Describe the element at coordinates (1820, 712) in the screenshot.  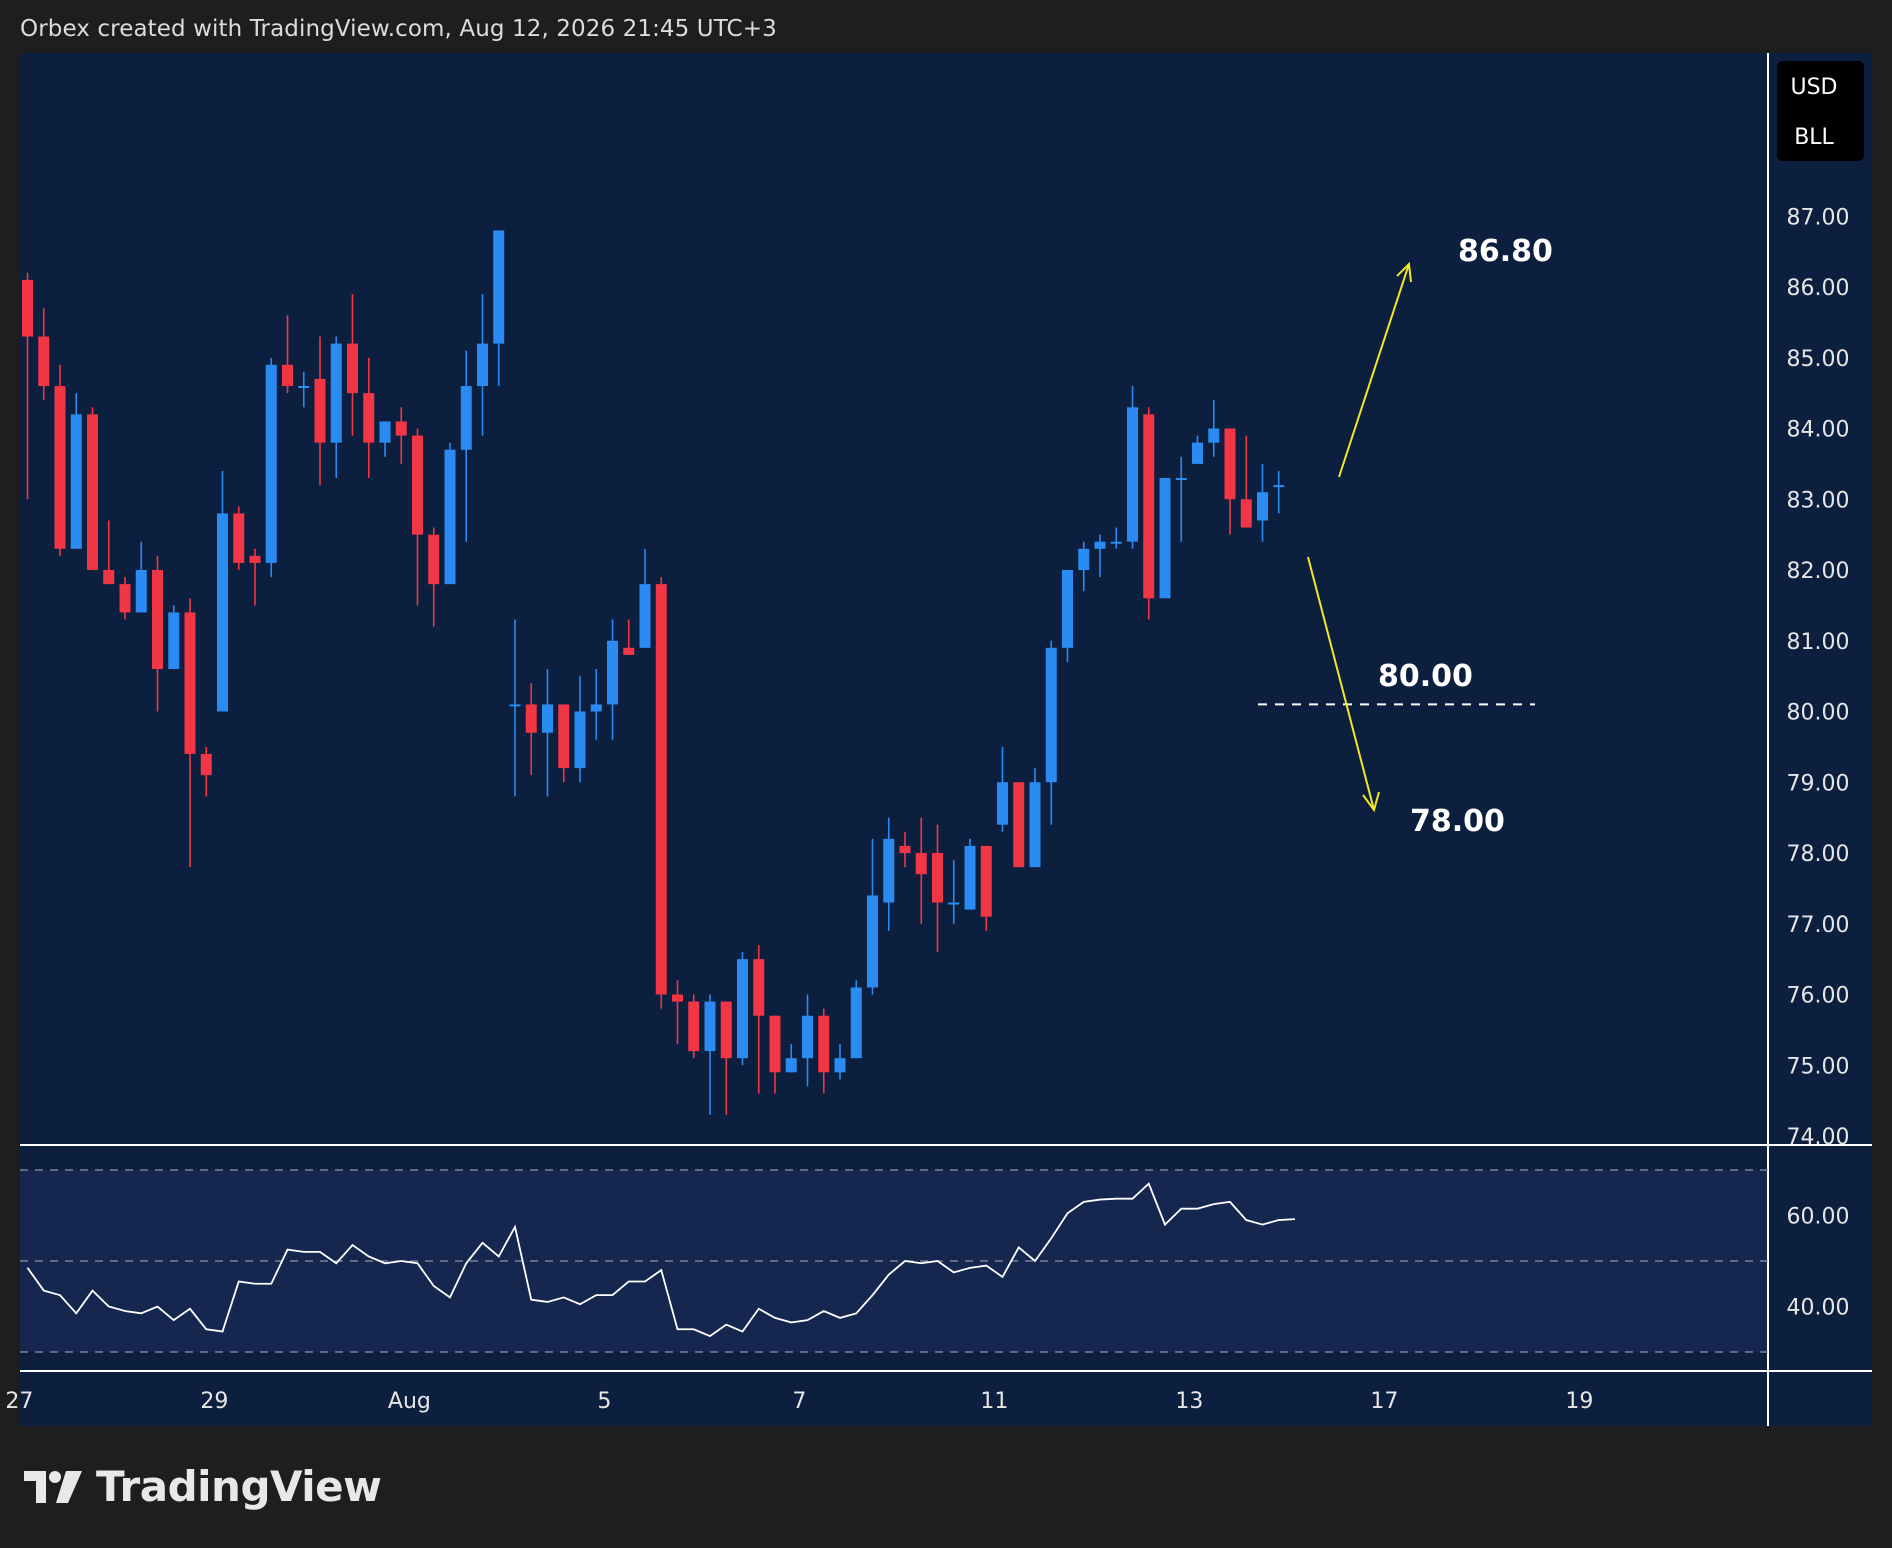
I see `price-scale` at that location.